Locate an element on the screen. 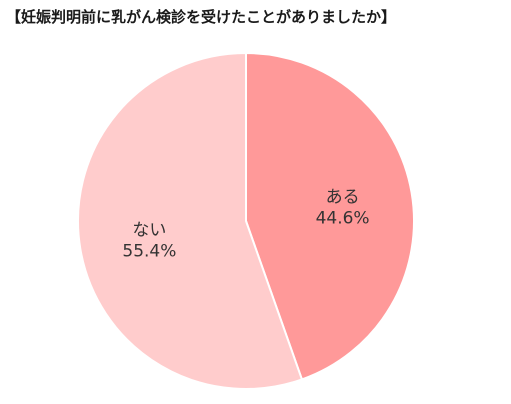  slice-label-2: ない is located at coordinates (149, 231).